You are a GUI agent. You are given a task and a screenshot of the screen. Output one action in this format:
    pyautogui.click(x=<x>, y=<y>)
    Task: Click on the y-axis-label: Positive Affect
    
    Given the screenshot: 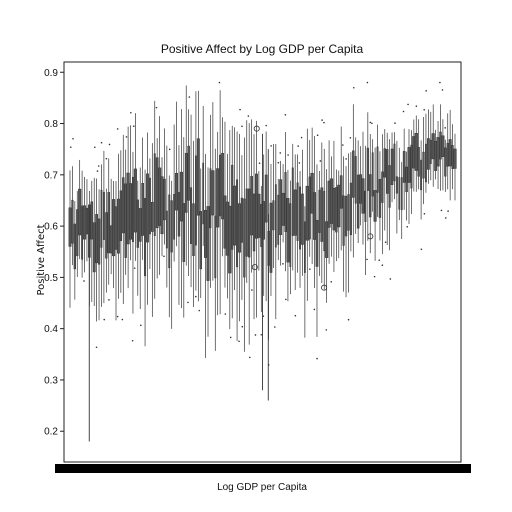 What is the action you would take?
    pyautogui.click(x=41, y=259)
    